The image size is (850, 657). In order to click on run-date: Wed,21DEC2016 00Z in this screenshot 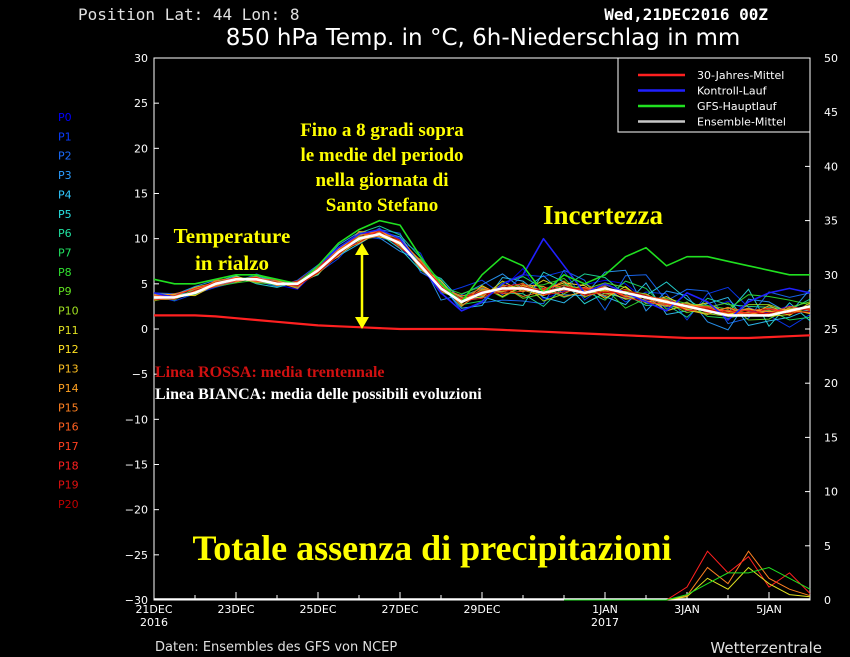, I will do `click(686, 14)`.